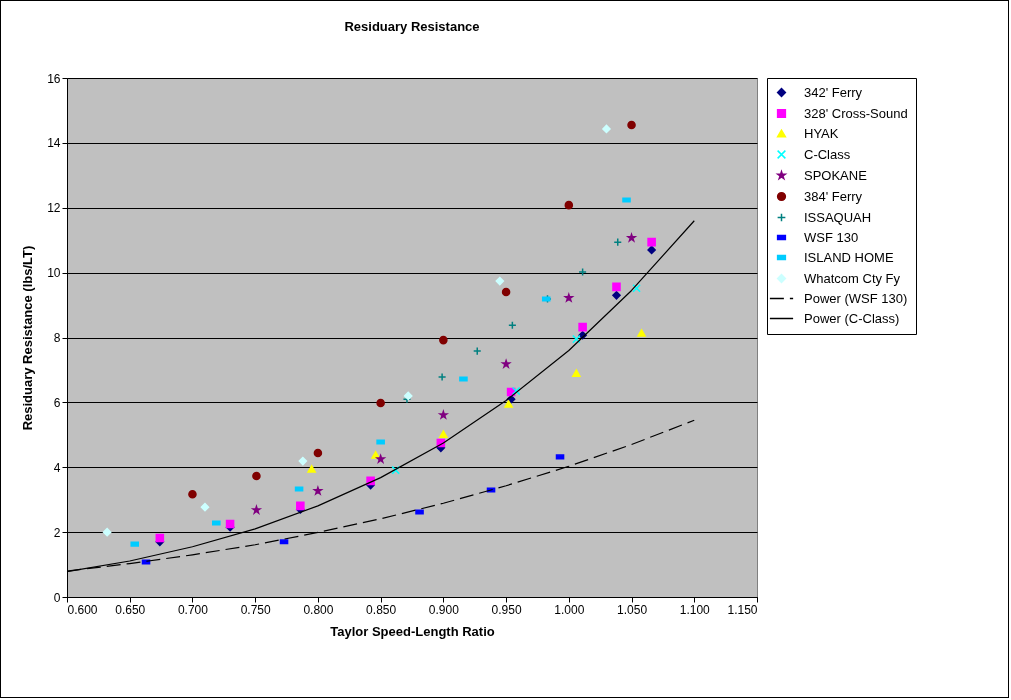 This screenshot has width=1011, height=700. I want to click on x-tick-label: 1.050, so click(632, 609).